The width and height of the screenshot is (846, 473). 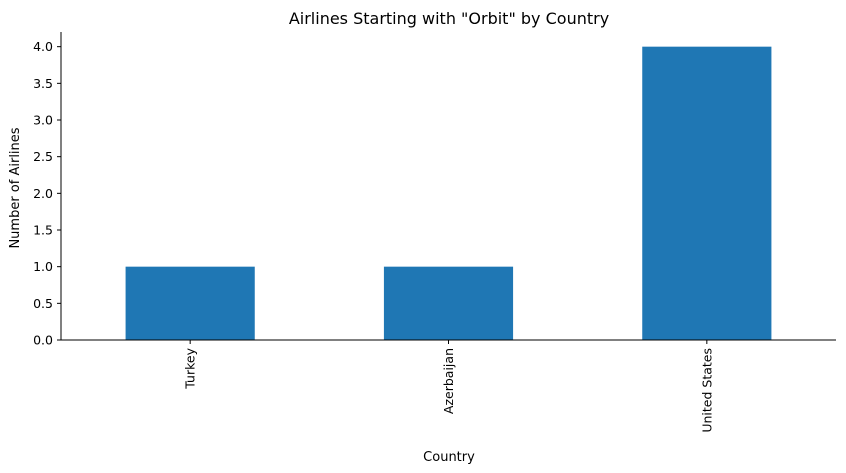 I want to click on y-axis-ticks: 0.0 0.5 1.0 1.5 2.0 2.5 3.0 3.5 4.0, so click(x=47, y=193).